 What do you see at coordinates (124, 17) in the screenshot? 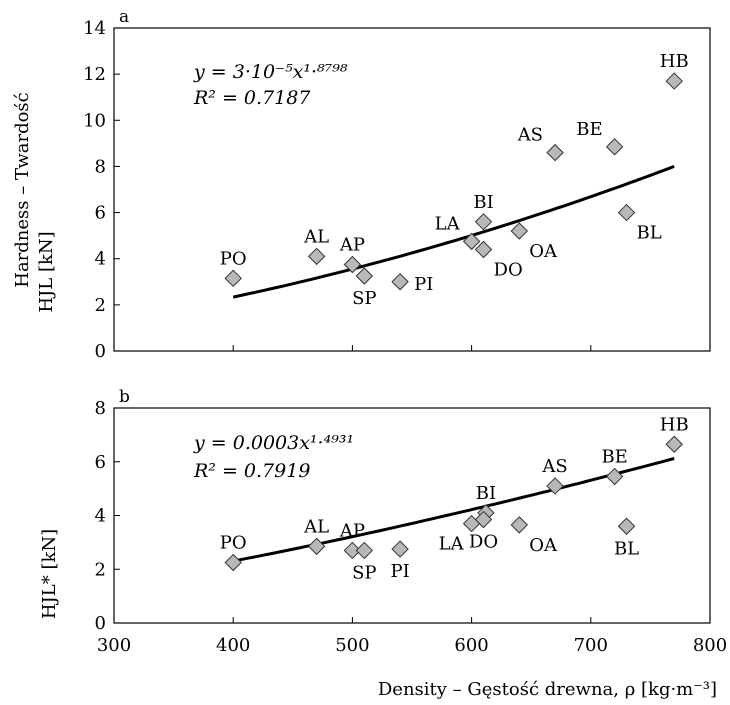
I see `panel-a-letter: a` at bounding box center [124, 17].